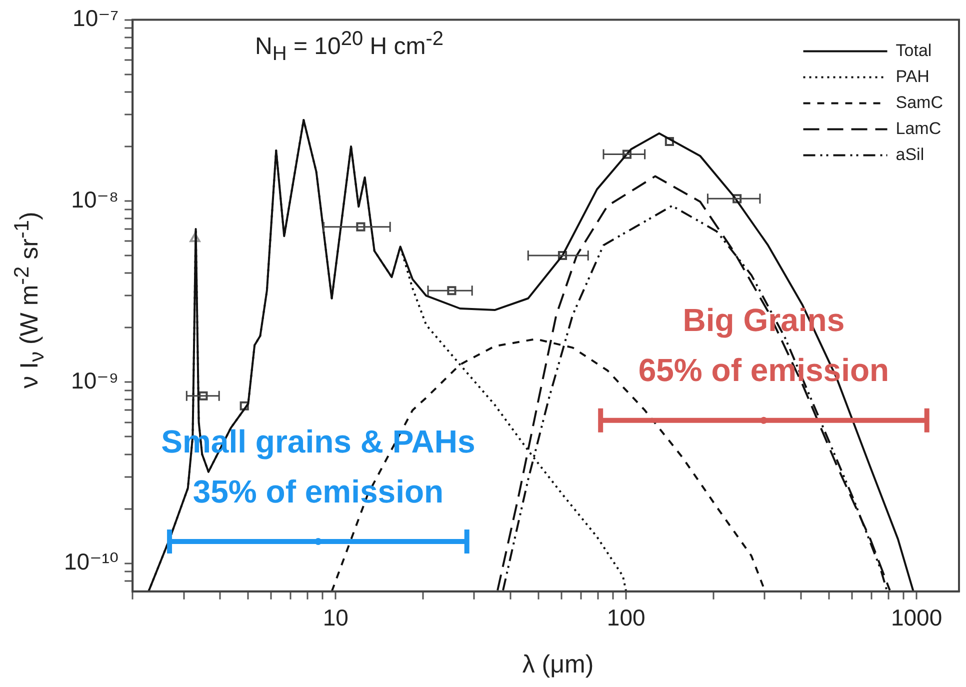 This screenshot has height=687, width=966. Describe the element at coordinates (95, 381) in the screenshot. I see `y-tick-label: 10⁻⁹` at that location.